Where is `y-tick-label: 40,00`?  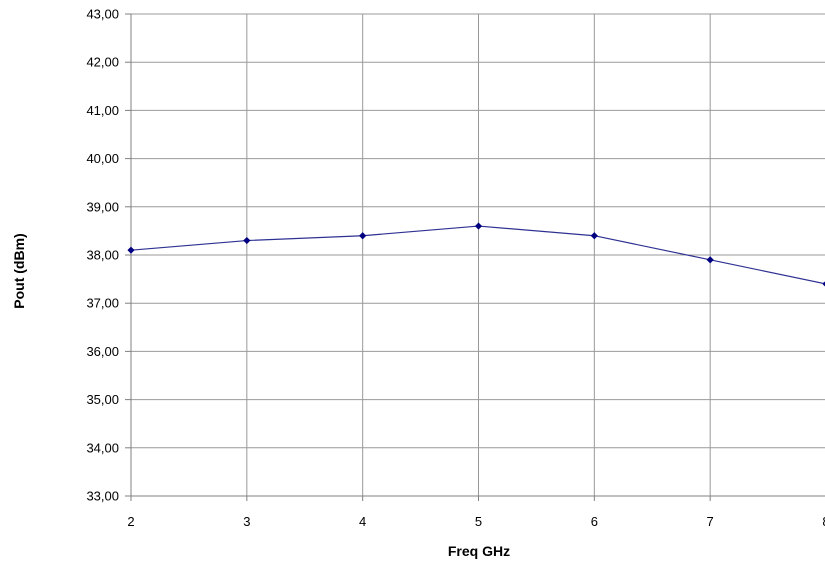 y-tick-label: 40,00 is located at coordinates (102, 158).